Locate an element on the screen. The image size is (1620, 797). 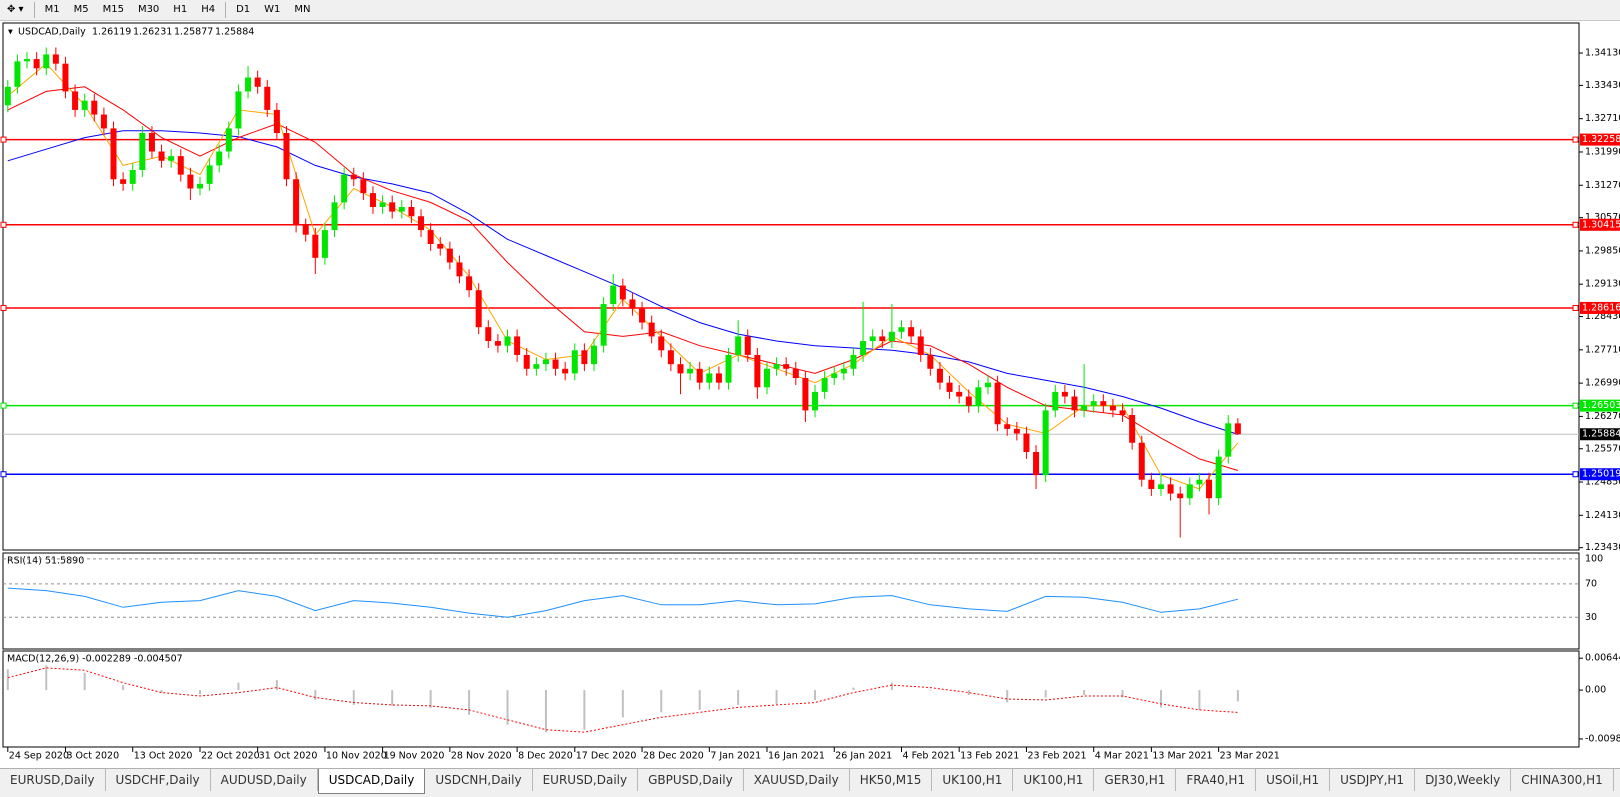
timeframe-button: M1 is located at coordinates (52, 9).